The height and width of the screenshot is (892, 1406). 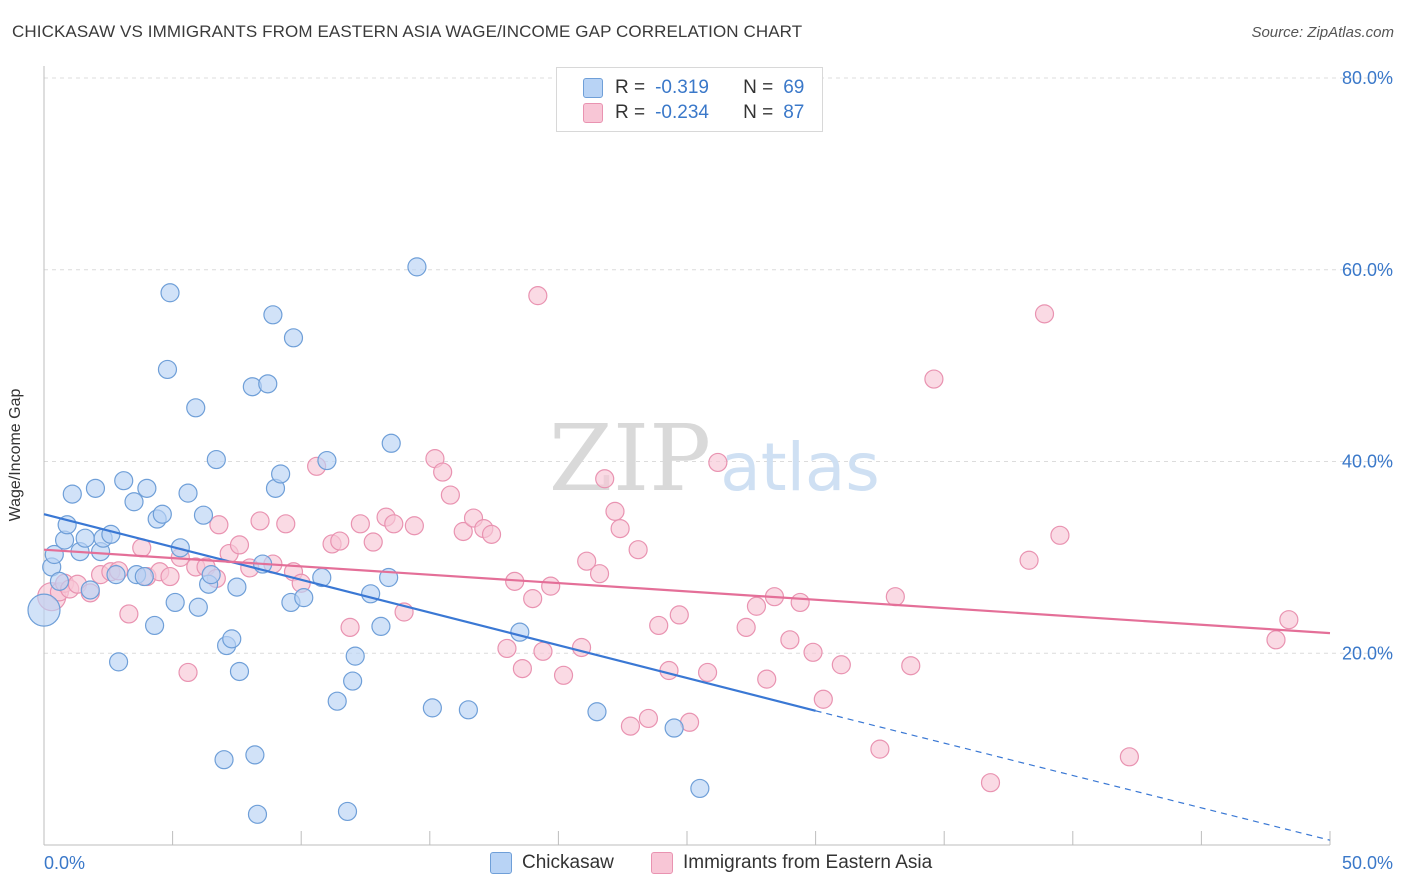 I want to click on watermark: ZIP atlas, so click(x=714, y=458).